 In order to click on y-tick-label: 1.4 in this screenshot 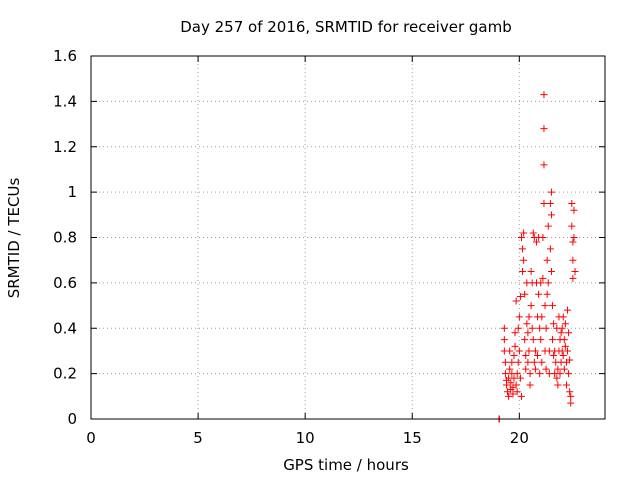, I will do `click(65, 101)`.